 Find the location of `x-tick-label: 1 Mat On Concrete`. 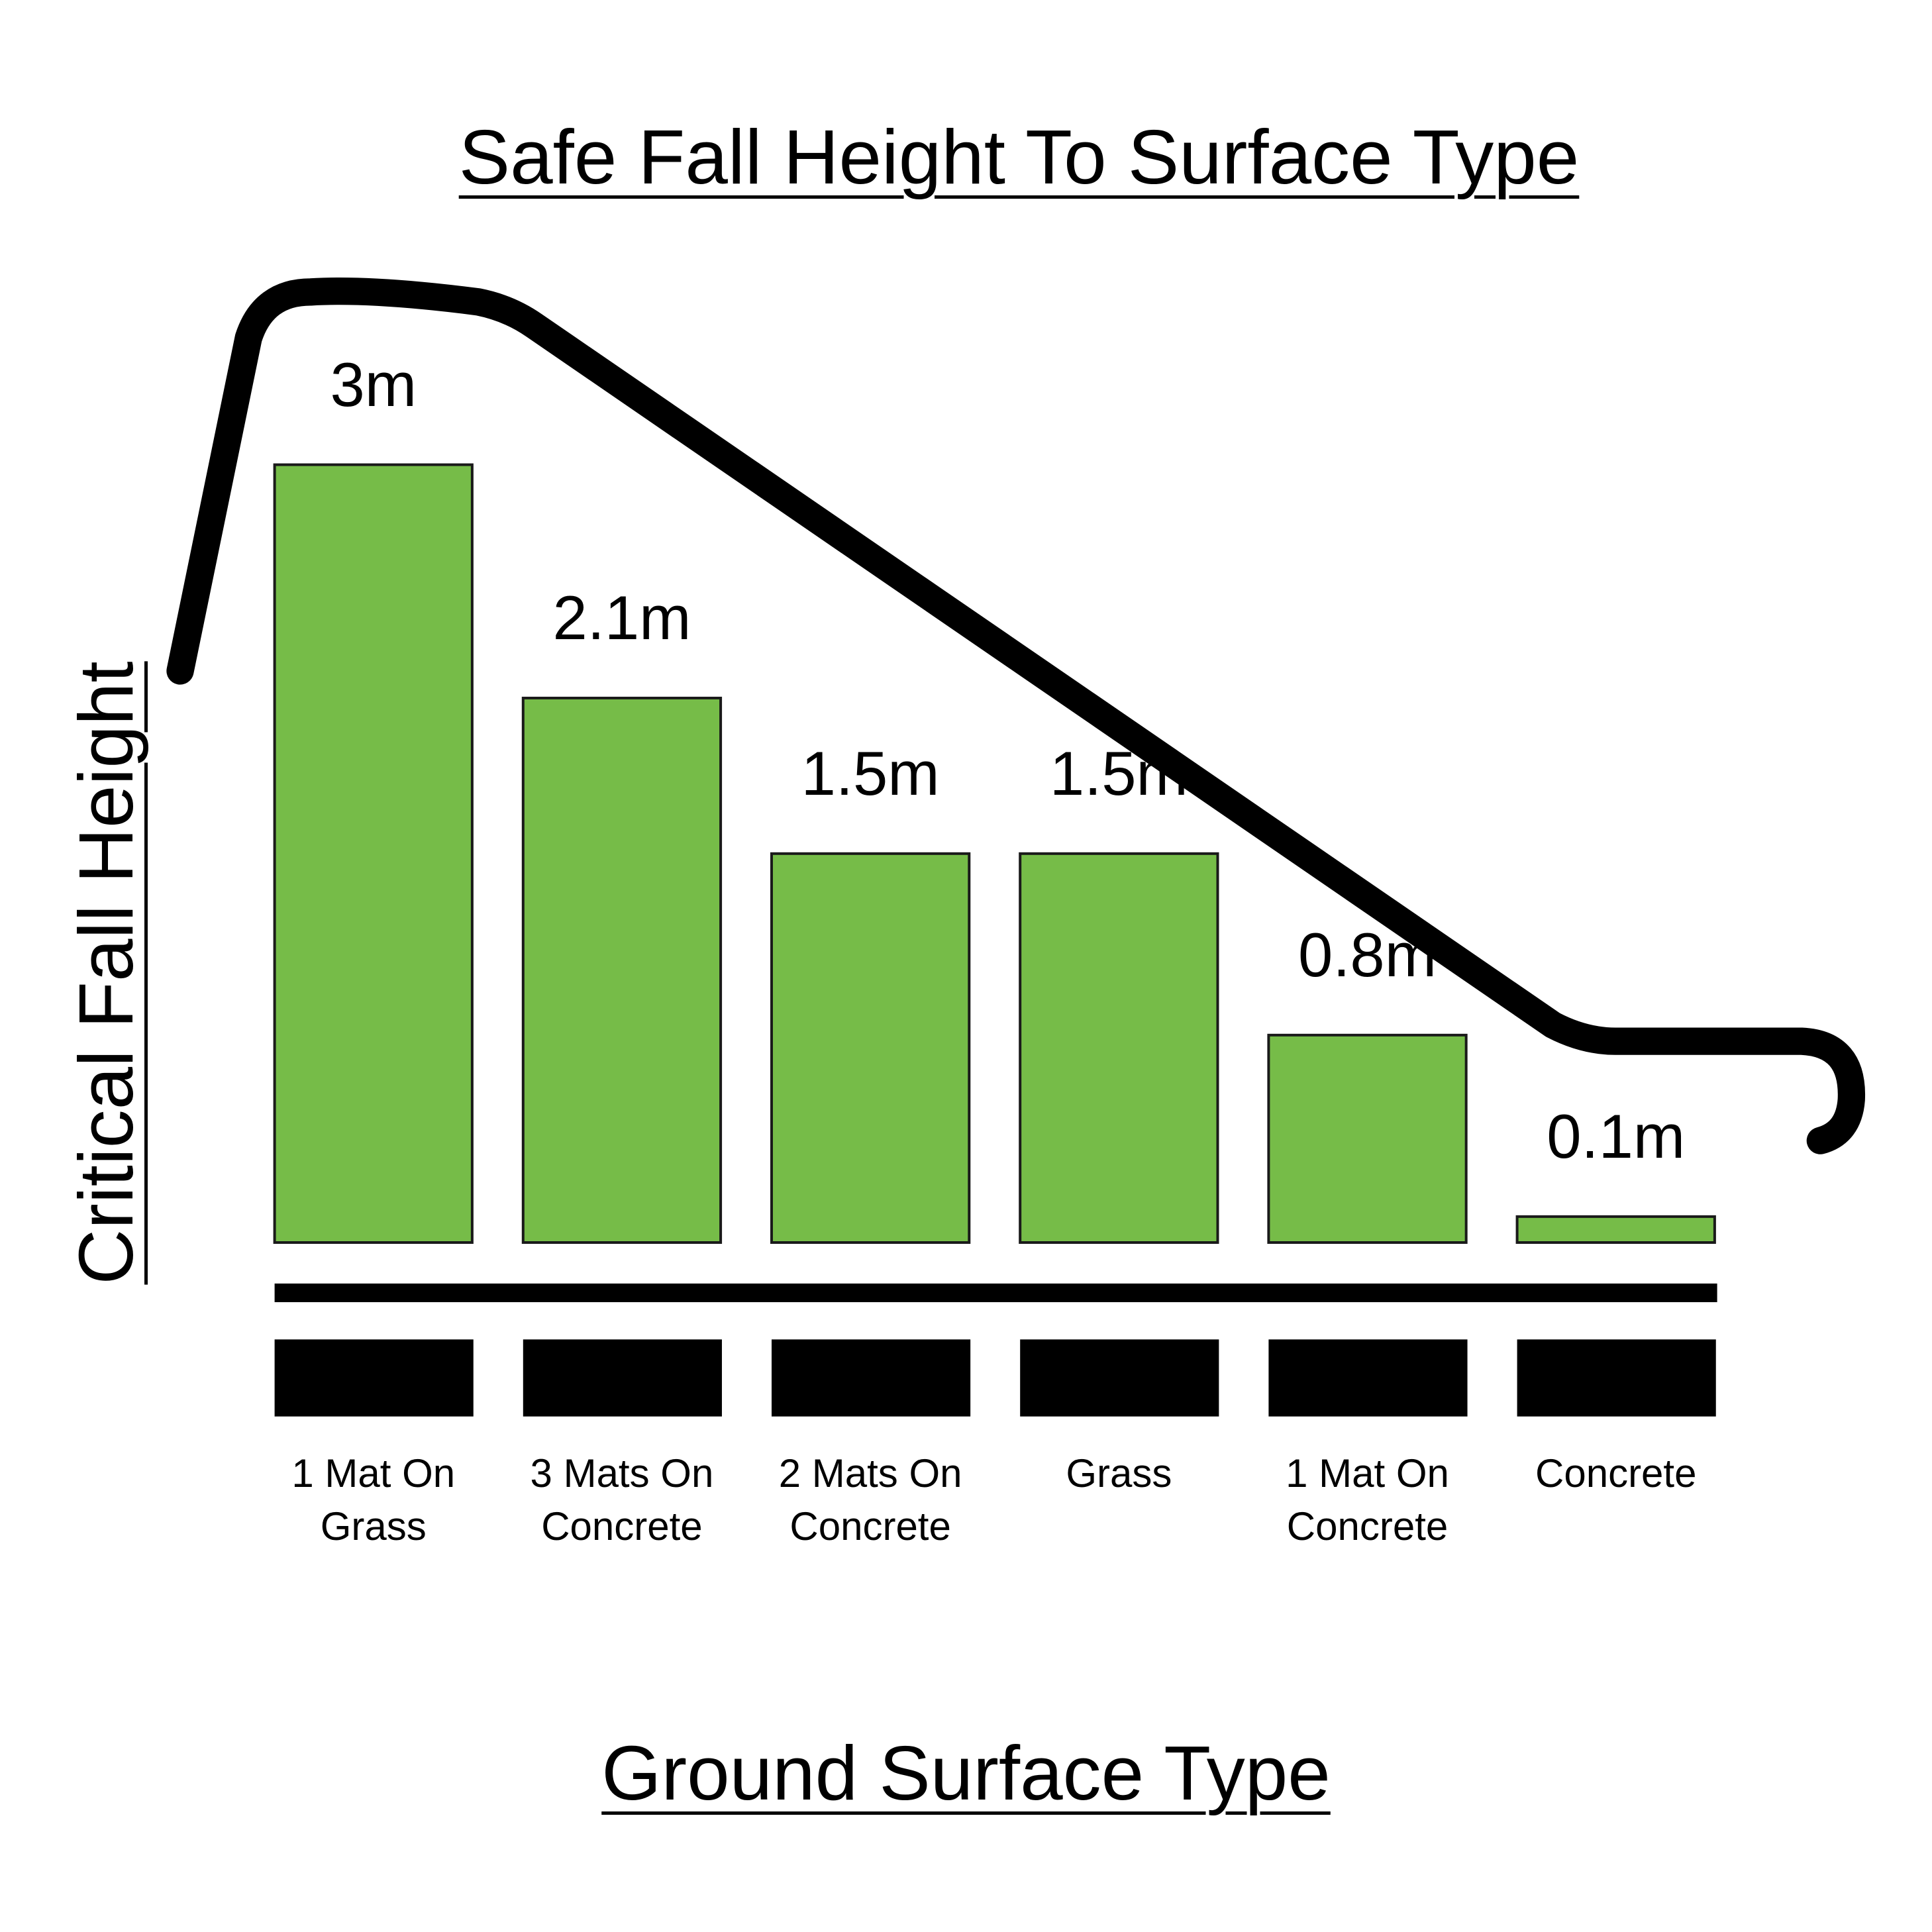

x-tick-label: 1 Mat On Concrete is located at coordinates (1367, 1500).